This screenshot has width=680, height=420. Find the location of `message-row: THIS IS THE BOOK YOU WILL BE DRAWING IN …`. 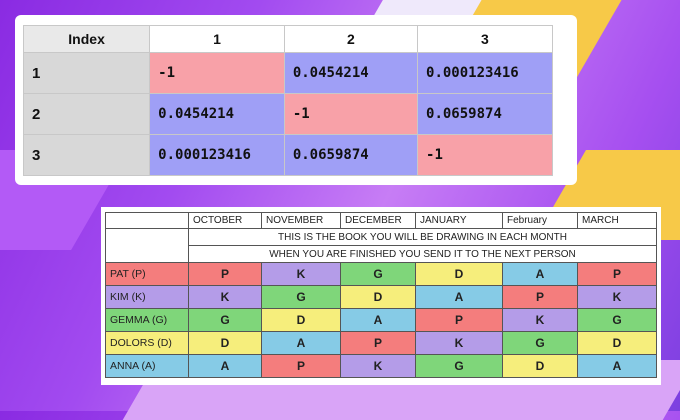

message-row: THIS IS THE BOOK YOU WILL BE DRAWING IN … is located at coordinates (381, 245).